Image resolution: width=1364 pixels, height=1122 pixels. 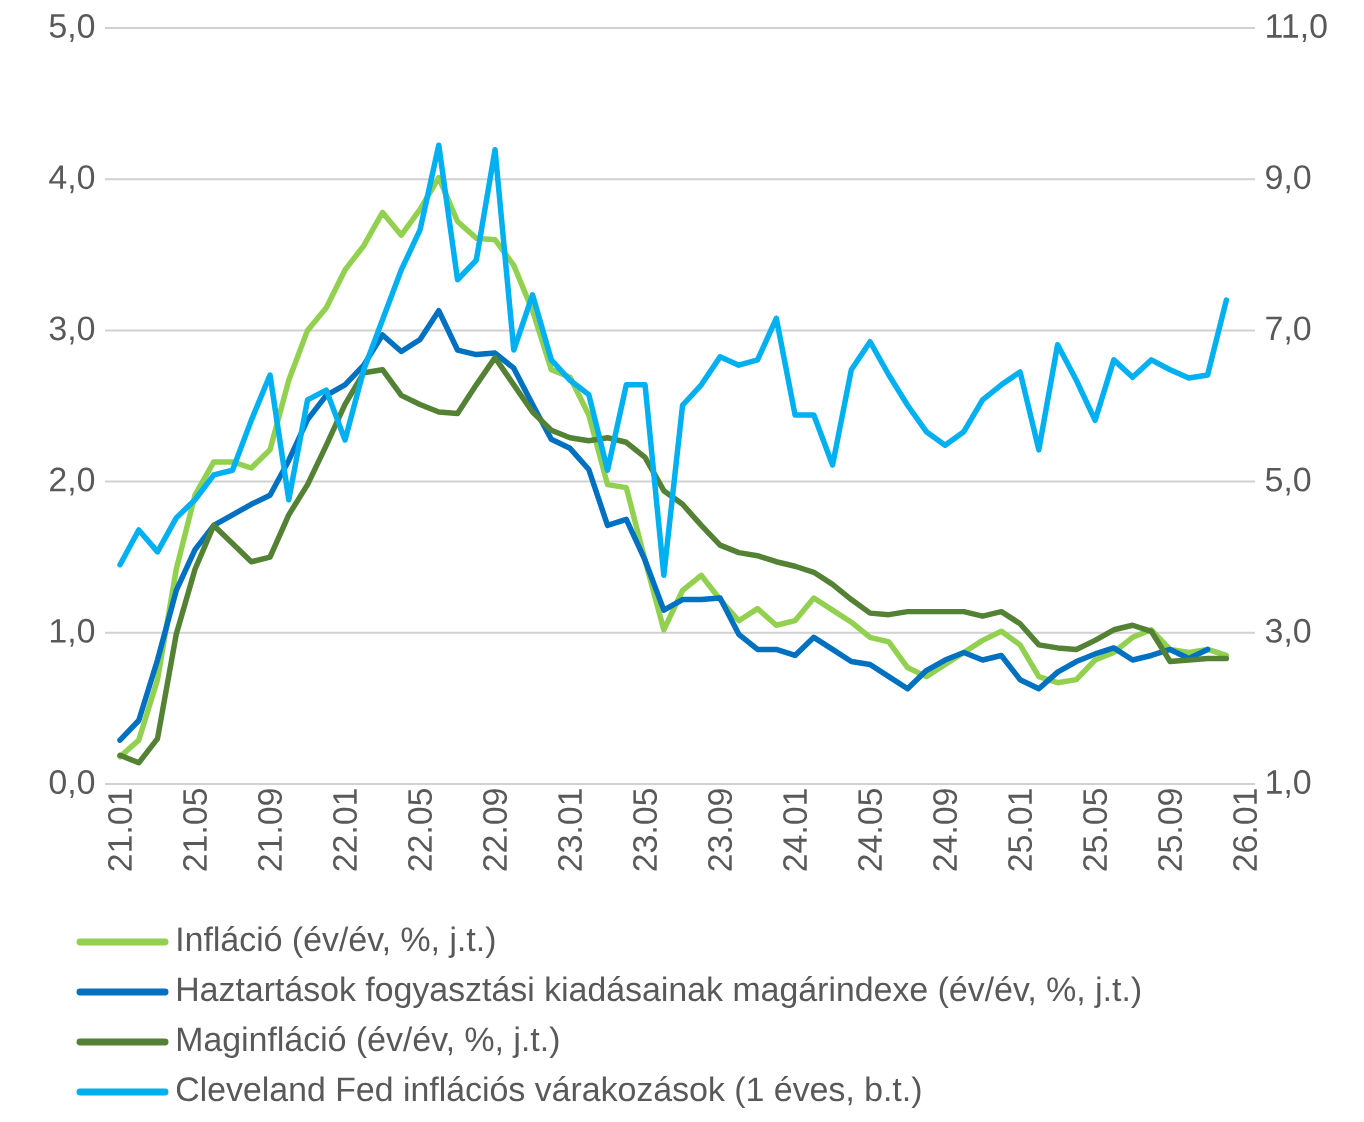 What do you see at coordinates (1288, 481) in the screenshot?
I see `y2-tick-label: 5,0` at bounding box center [1288, 481].